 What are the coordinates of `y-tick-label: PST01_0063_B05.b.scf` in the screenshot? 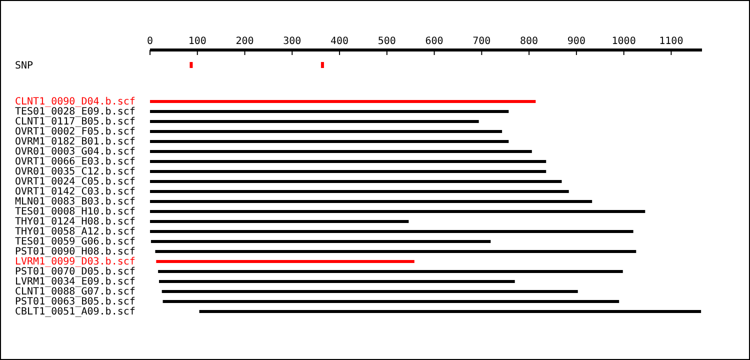 It's located at (75, 302).